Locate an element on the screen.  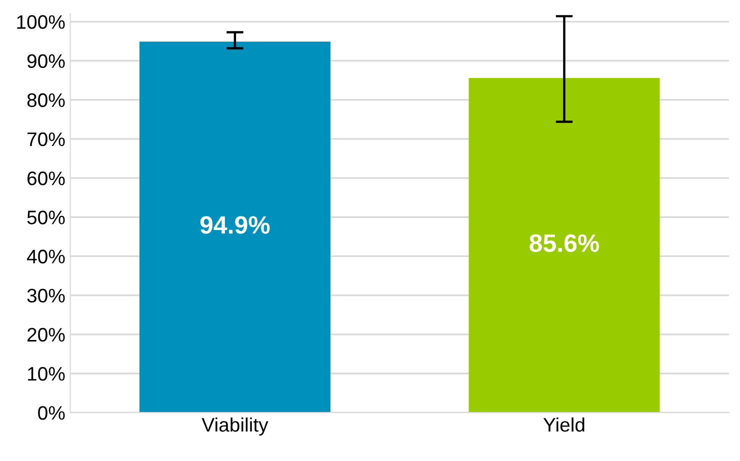
y-tick-label: 50% is located at coordinates (46, 217).